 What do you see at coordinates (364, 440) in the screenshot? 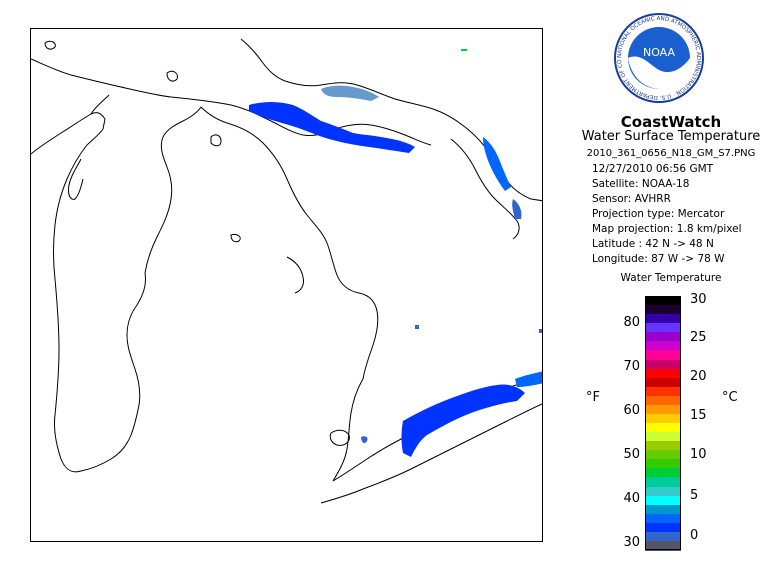
I see `sst-detroit-river` at bounding box center [364, 440].